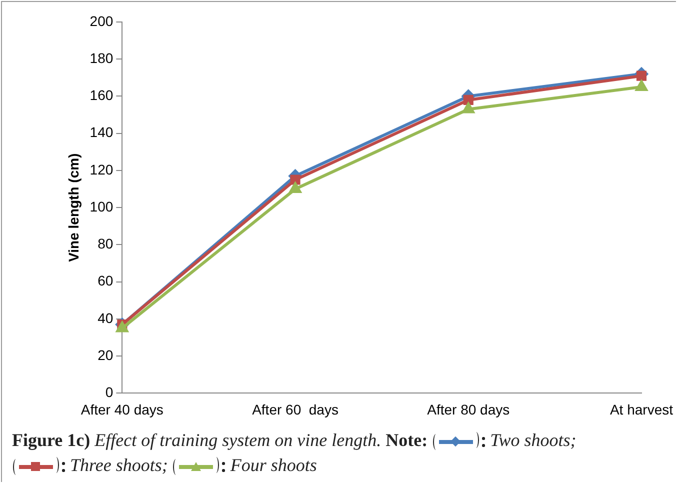  What do you see at coordinates (52, 440) in the screenshot?
I see `text: Figure 1c)` at bounding box center [52, 440].